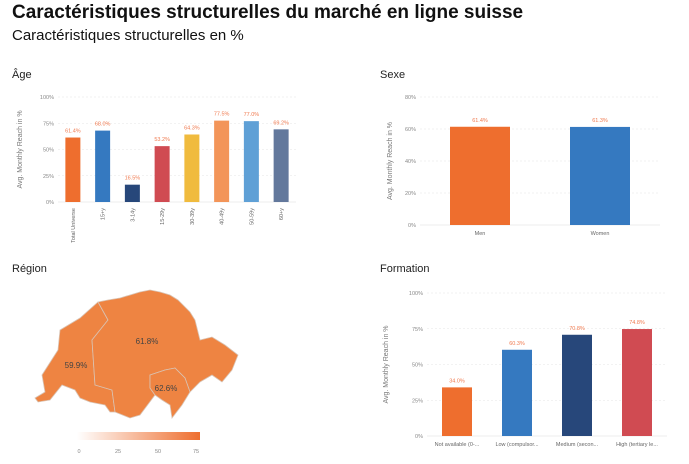 The width and height of the screenshot is (689, 464). I want to click on x-tick-label: 15+y, so click(104, 214).